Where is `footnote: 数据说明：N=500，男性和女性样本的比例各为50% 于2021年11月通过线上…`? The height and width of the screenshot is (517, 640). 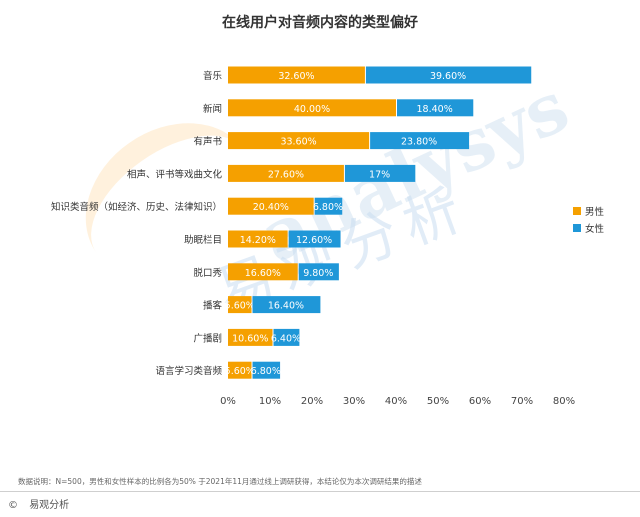
footnote: 数据说明：N=500，男性和女性样本的比例各为50% 于2021年11月通过线上… is located at coordinates (220, 481).